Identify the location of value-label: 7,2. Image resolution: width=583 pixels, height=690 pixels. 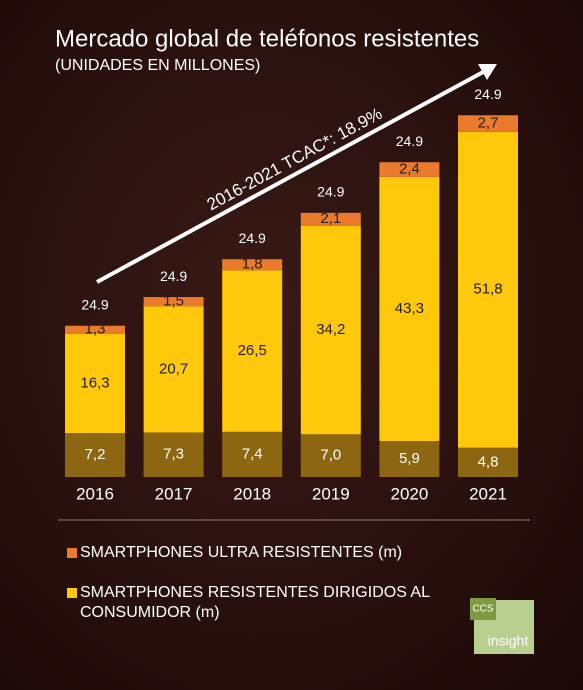
(95, 454).